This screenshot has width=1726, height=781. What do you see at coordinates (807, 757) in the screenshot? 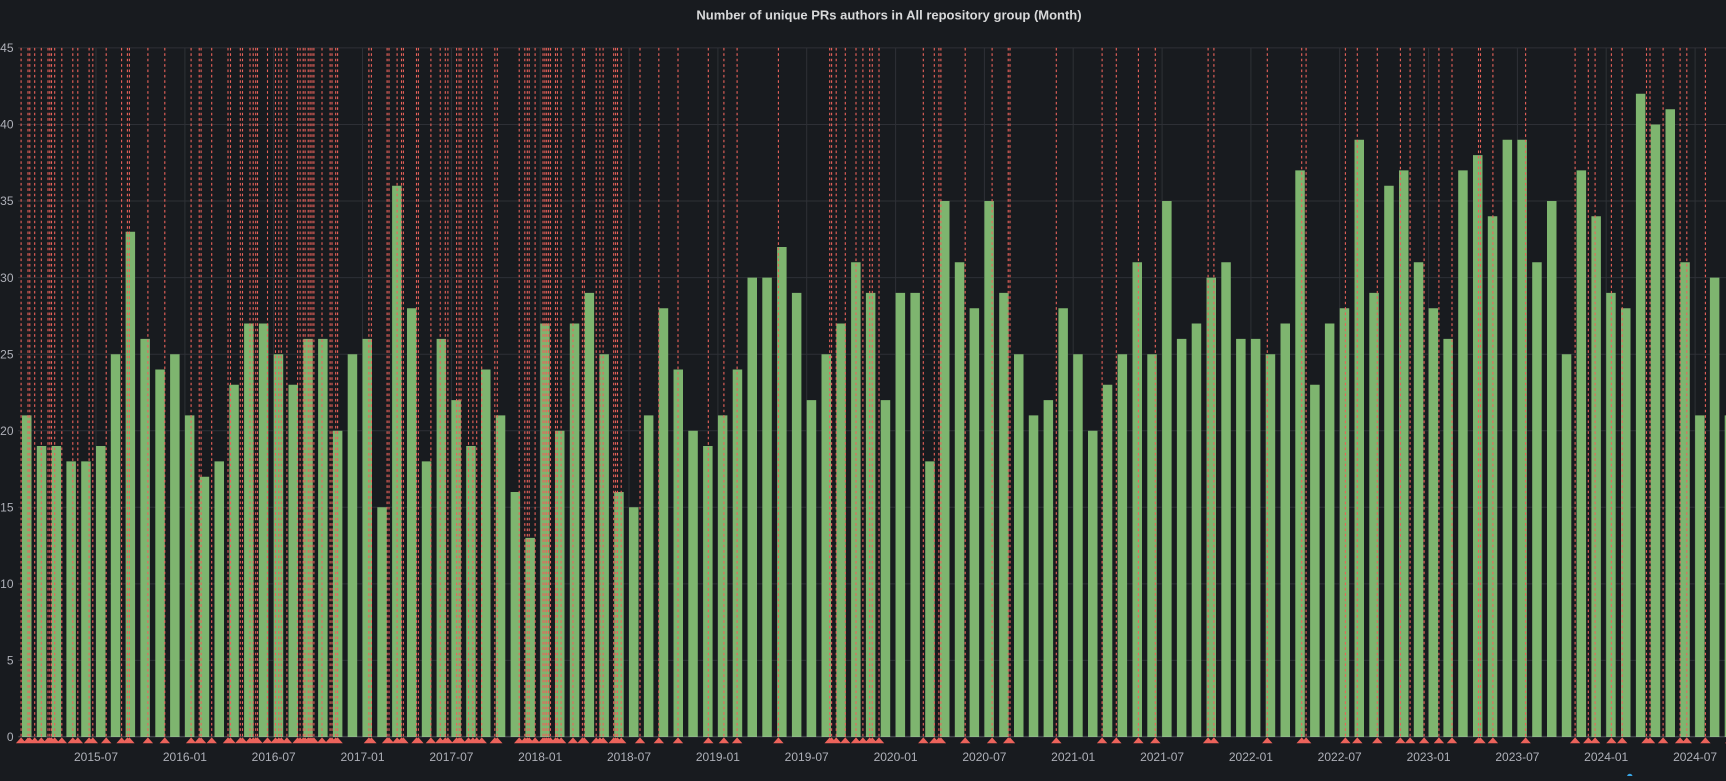
I see `svg-text: 2019-07` at bounding box center [807, 757].